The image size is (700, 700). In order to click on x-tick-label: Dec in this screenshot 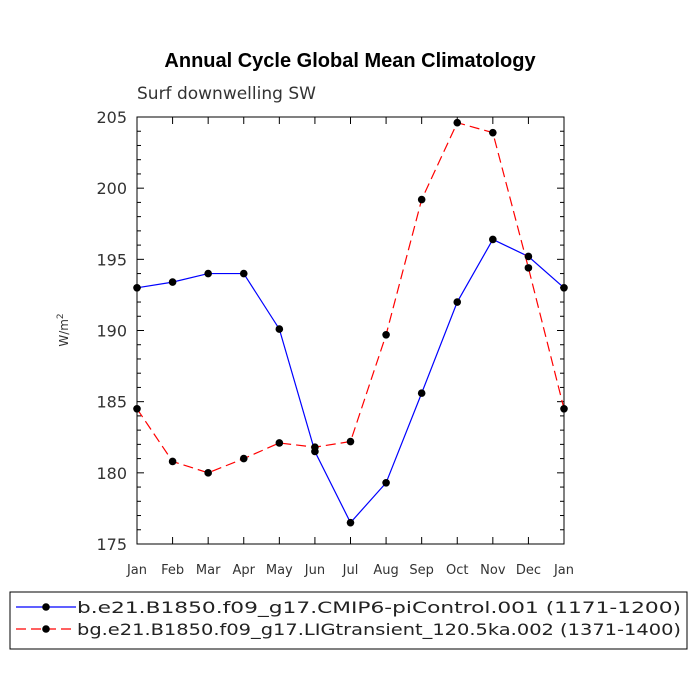, I will do `click(528, 570)`.